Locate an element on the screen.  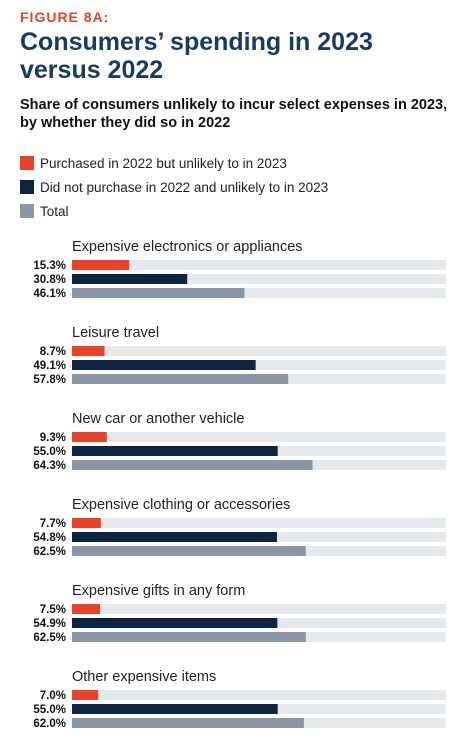
data-label: 8.7% is located at coordinates (53, 352).